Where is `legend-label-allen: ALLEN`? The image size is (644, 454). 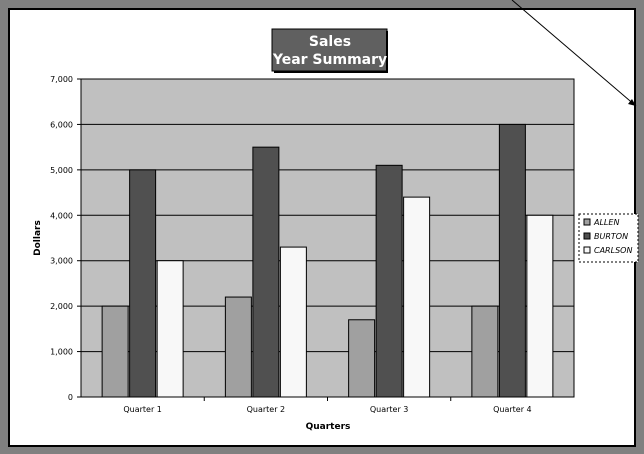
legend-label-allen: ALLEN is located at coordinates (606, 222).